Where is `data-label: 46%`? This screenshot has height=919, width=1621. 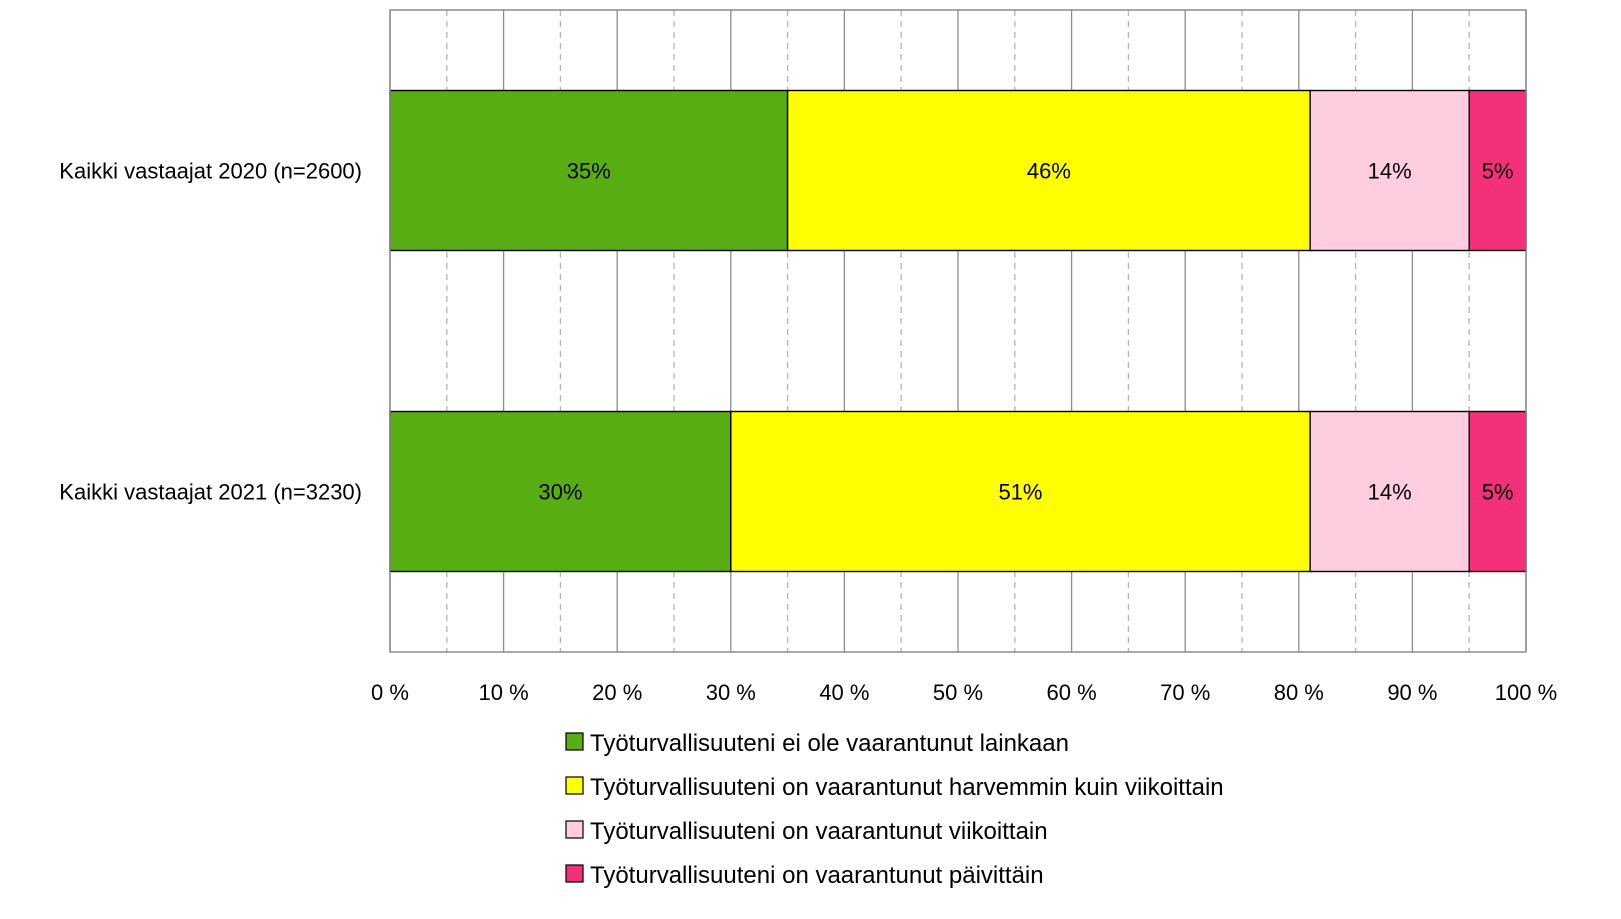 data-label: 46% is located at coordinates (1049, 171).